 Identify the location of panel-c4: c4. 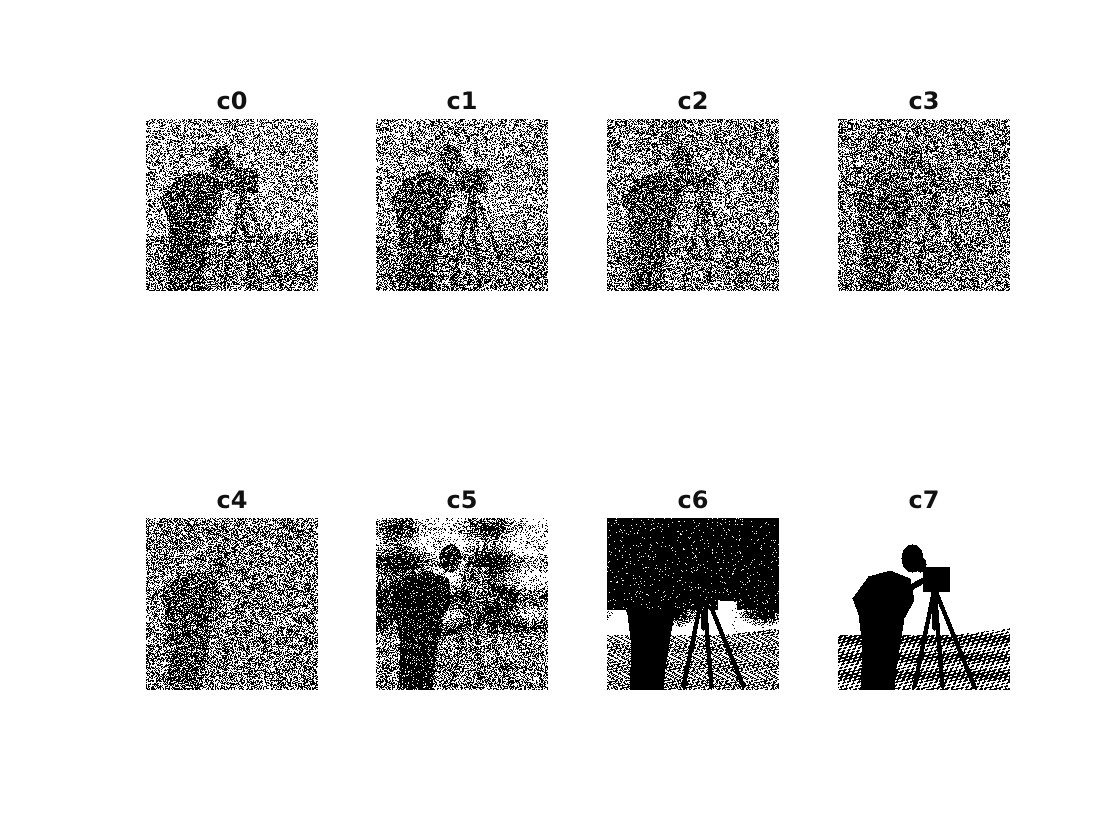
(232, 588).